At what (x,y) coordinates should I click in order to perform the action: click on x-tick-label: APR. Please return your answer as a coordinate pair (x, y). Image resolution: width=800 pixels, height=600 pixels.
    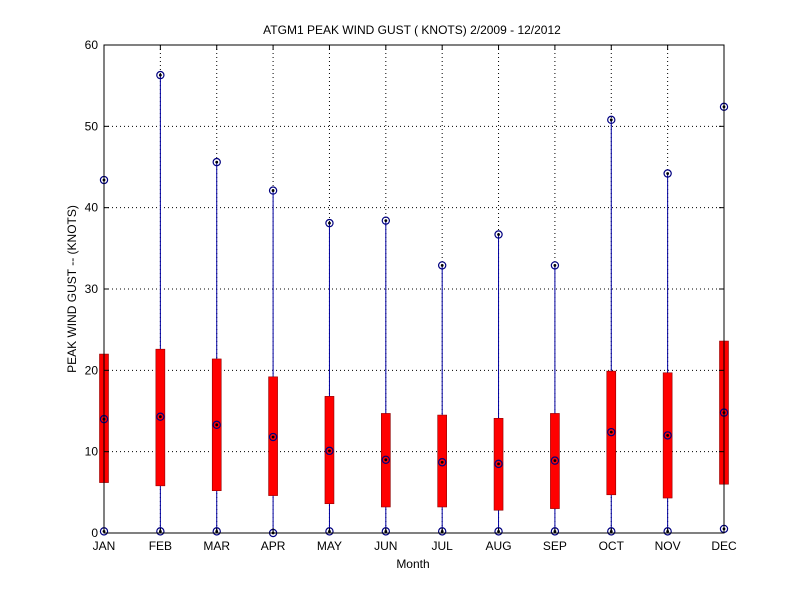
    Looking at the image, I should click on (273, 546).